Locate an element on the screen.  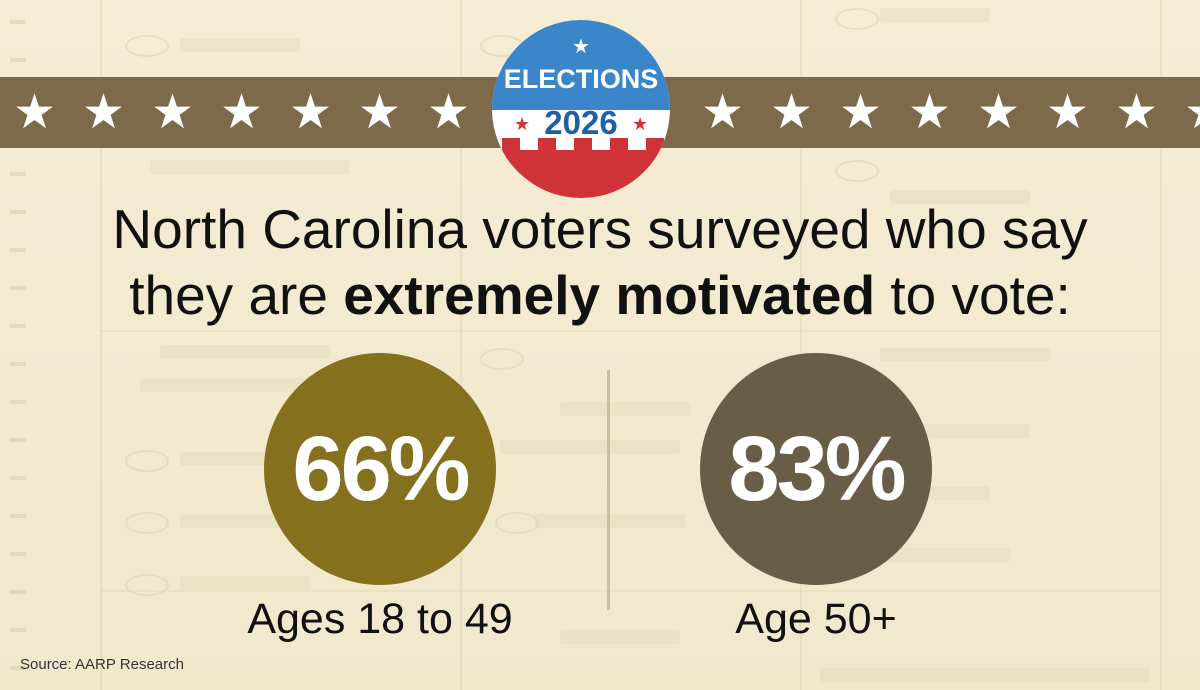
source-note: Source: AARP Research is located at coordinates (102, 664).